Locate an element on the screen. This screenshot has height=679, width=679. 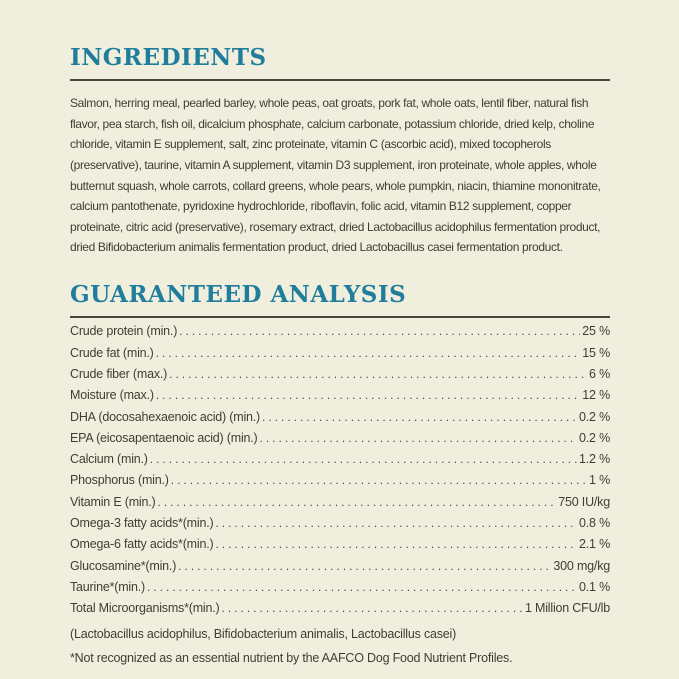
analysis-row-value: 300 mg/kg is located at coordinates (581, 565).